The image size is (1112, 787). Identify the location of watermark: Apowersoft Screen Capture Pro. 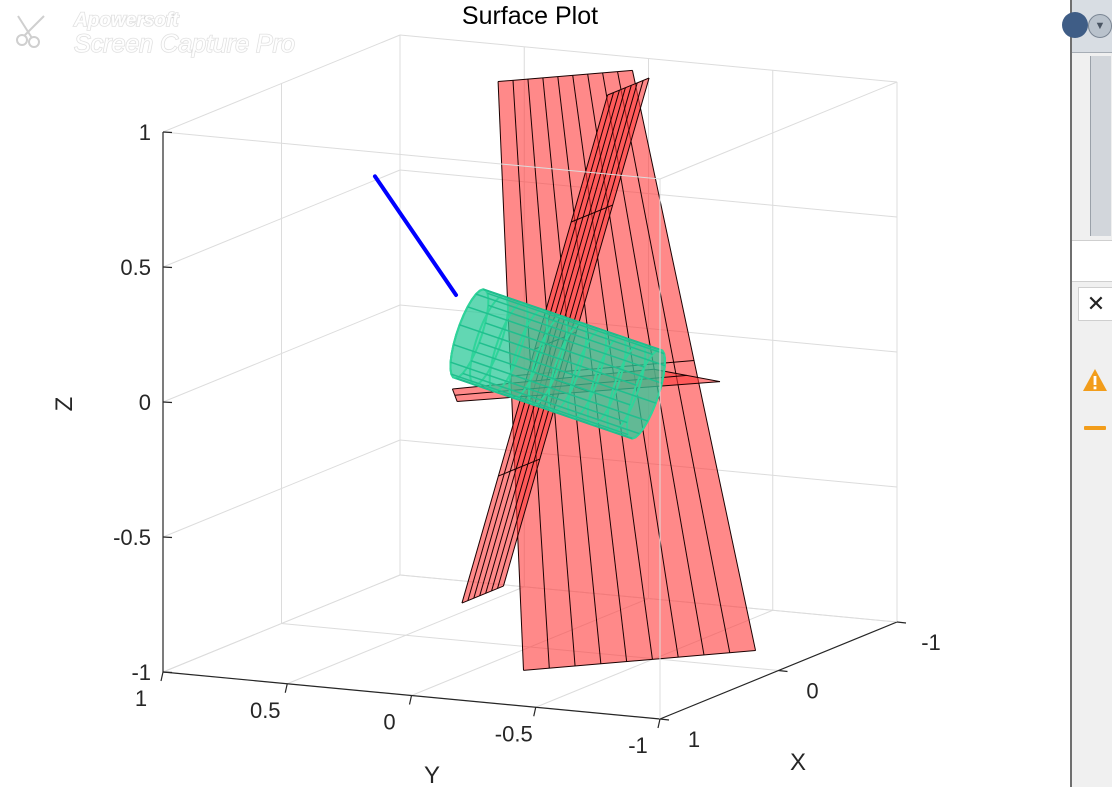
(150, 33).